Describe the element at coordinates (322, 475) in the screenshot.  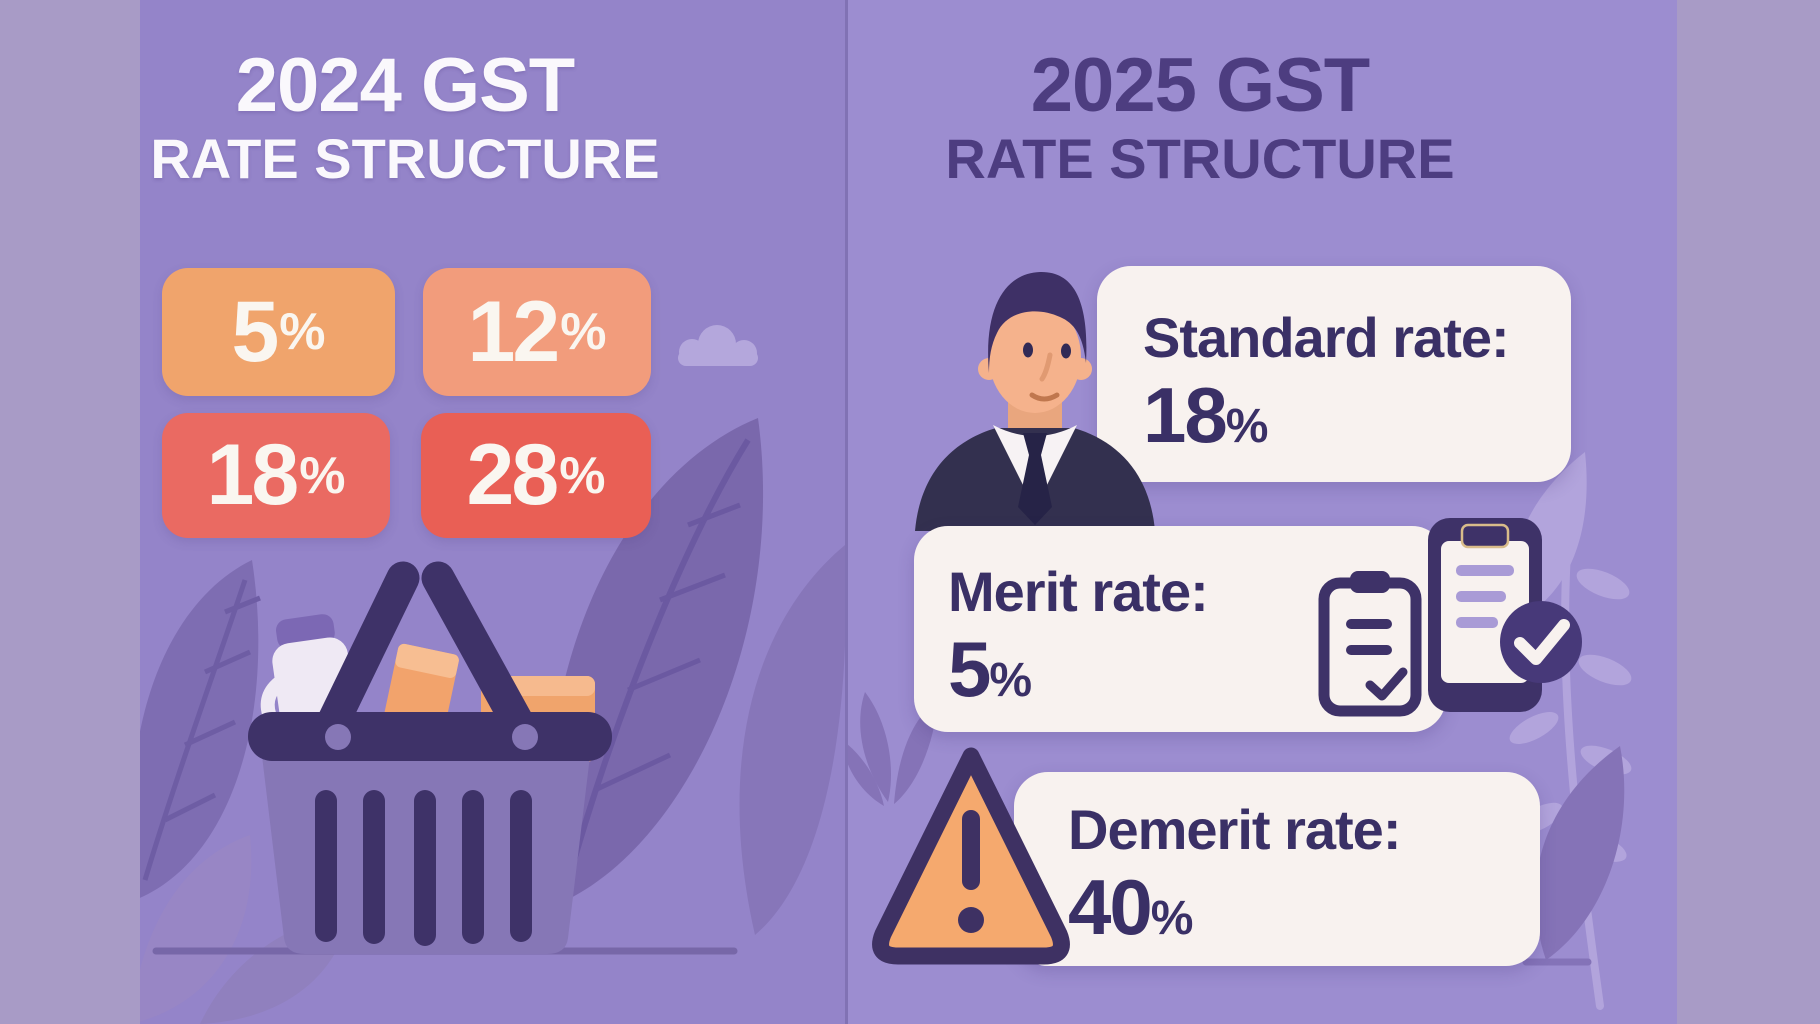
I see `rate-badge-18-suffix: %` at that location.